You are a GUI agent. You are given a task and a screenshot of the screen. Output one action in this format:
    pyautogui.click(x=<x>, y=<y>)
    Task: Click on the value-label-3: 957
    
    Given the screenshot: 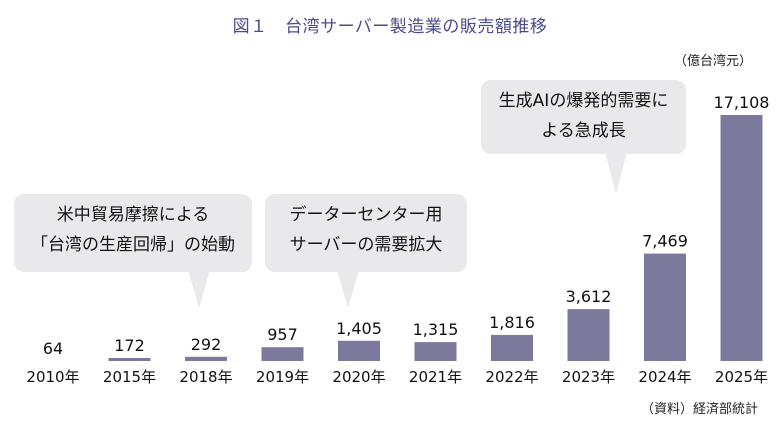 What is the action you would take?
    pyautogui.click(x=282, y=334)
    